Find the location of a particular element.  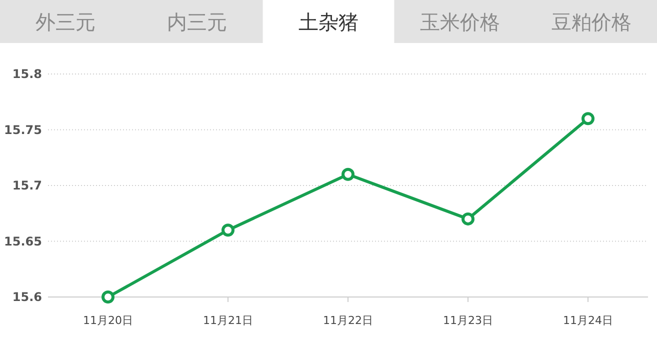

y-tick-label: 15.65 is located at coordinates (23, 241).